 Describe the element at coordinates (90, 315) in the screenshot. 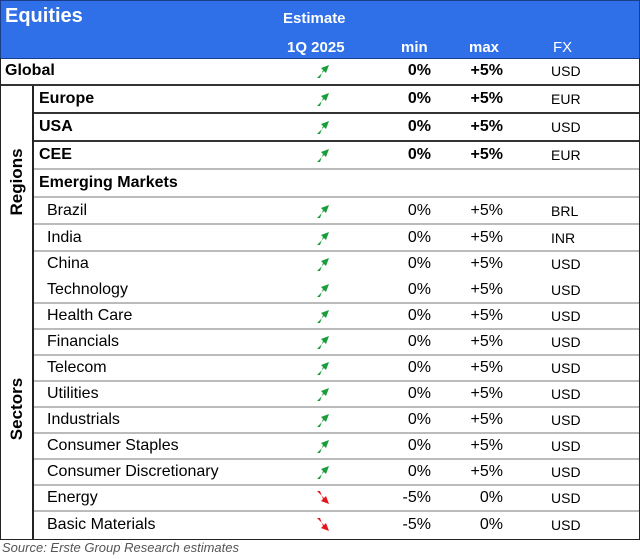

I see `row-name: Health Care` at that location.